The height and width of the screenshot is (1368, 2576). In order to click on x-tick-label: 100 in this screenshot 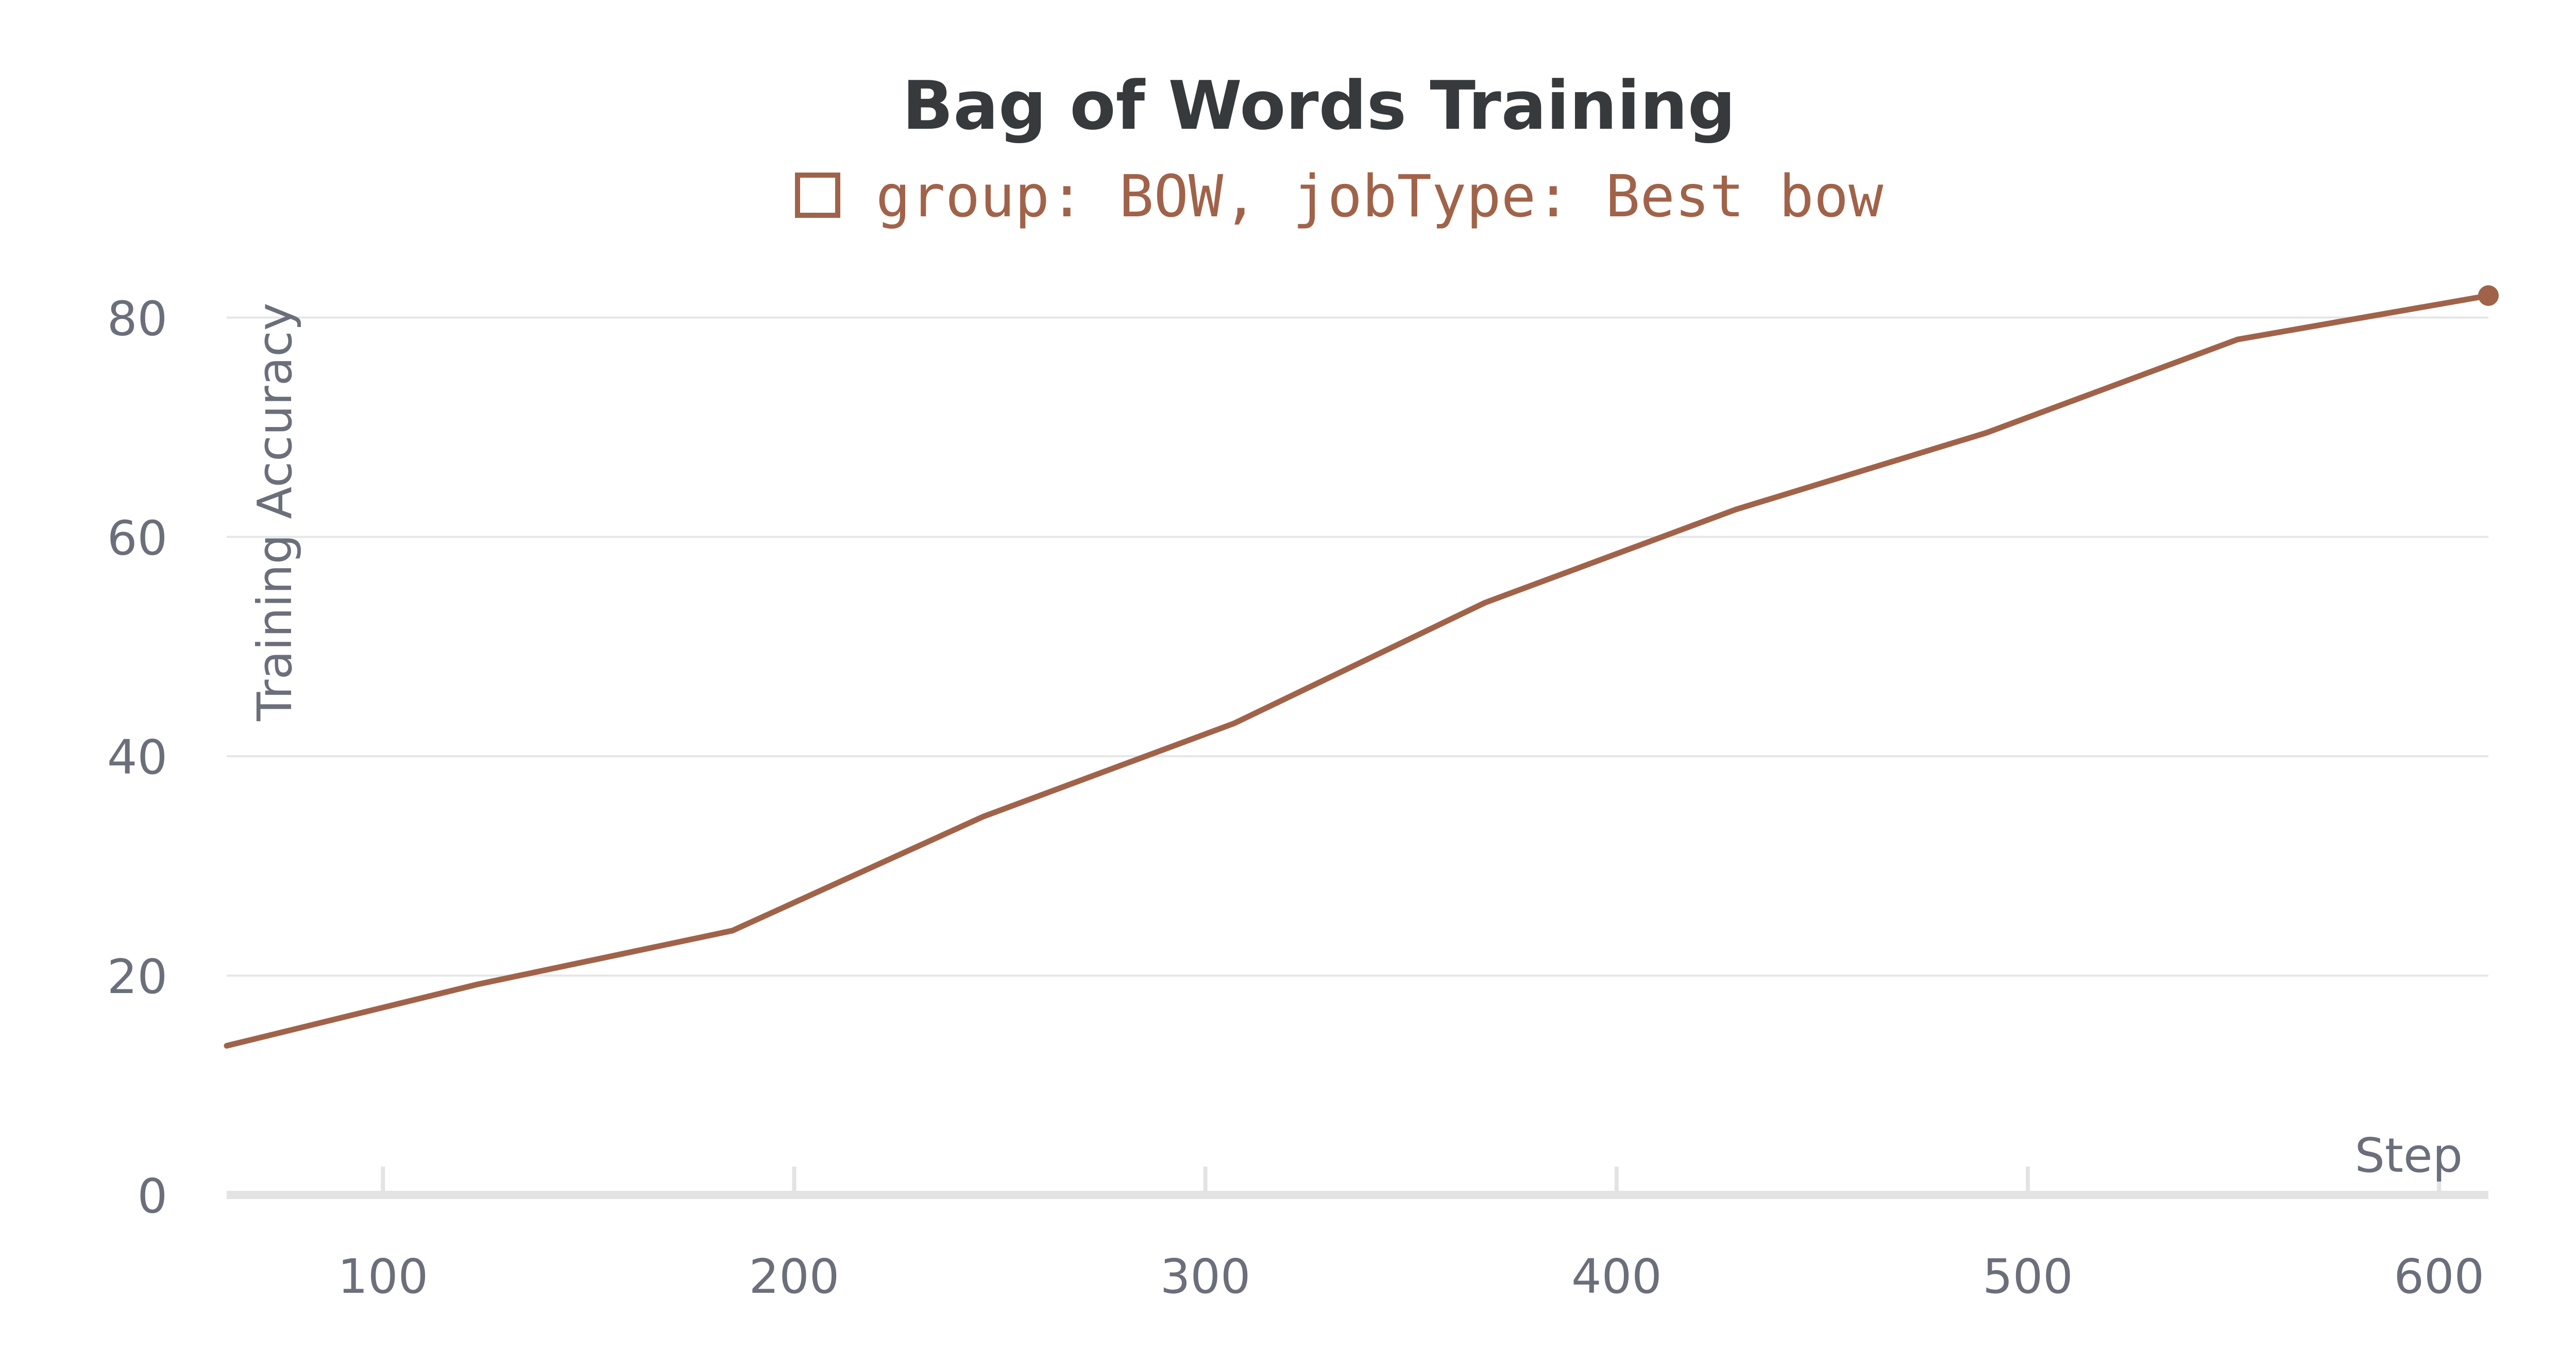, I will do `click(383, 1276)`.